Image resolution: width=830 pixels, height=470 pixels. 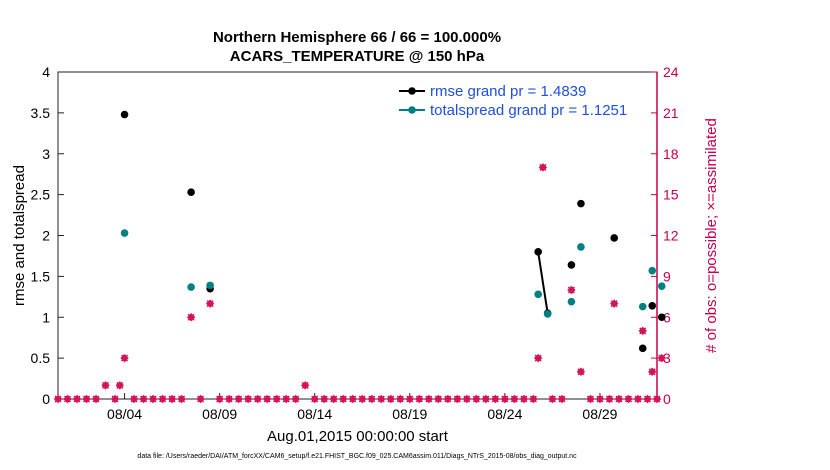 I want to click on x-tick-label: 08/09, so click(x=219, y=414).